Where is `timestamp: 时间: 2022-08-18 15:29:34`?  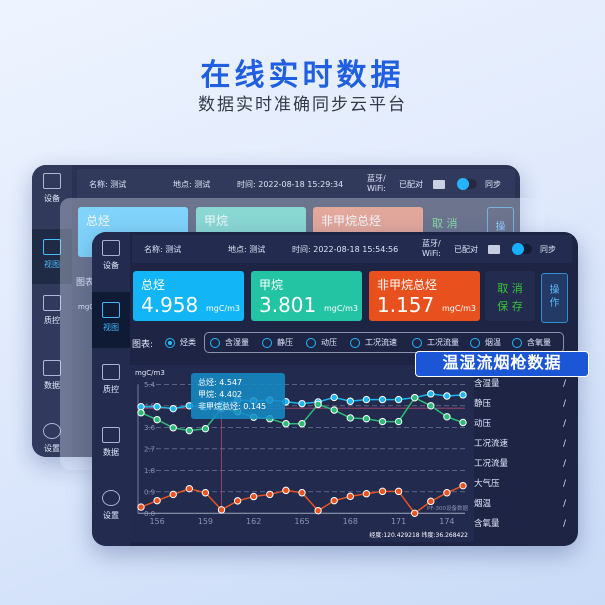 timestamp: 时间: 2022-08-18 15:29:34 is located at coordinates (290, 184).